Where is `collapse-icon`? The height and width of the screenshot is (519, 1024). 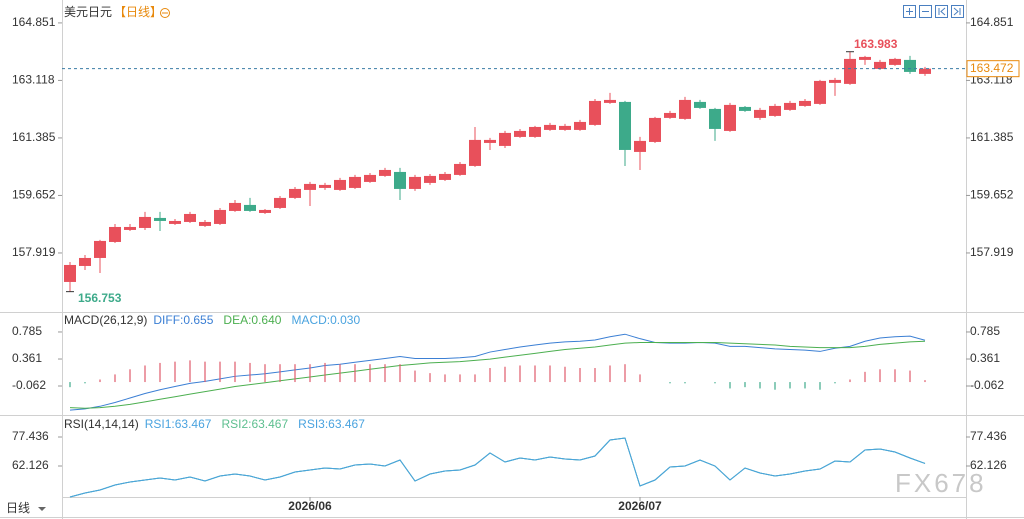 collapse-icon is located at coordinates (165, 13).